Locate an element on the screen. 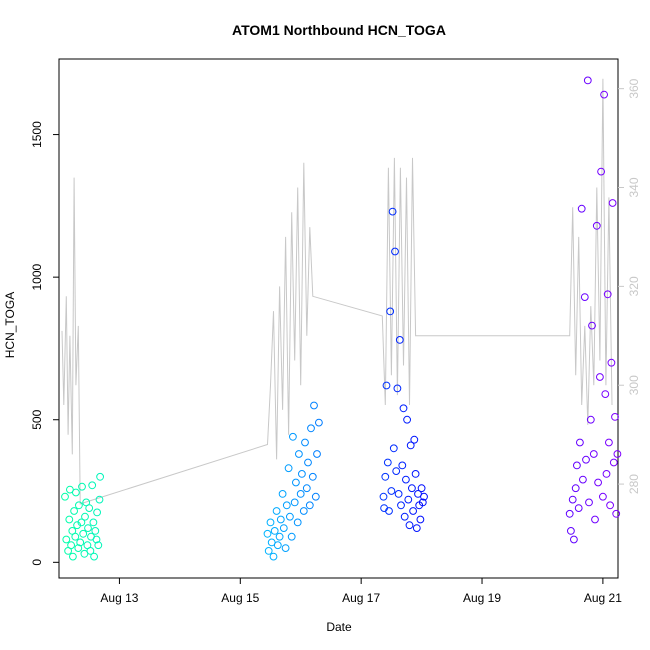 This screenshot has height=650, width=650. x-tick-label: Aug 21 is located at coordinates (603, 598).